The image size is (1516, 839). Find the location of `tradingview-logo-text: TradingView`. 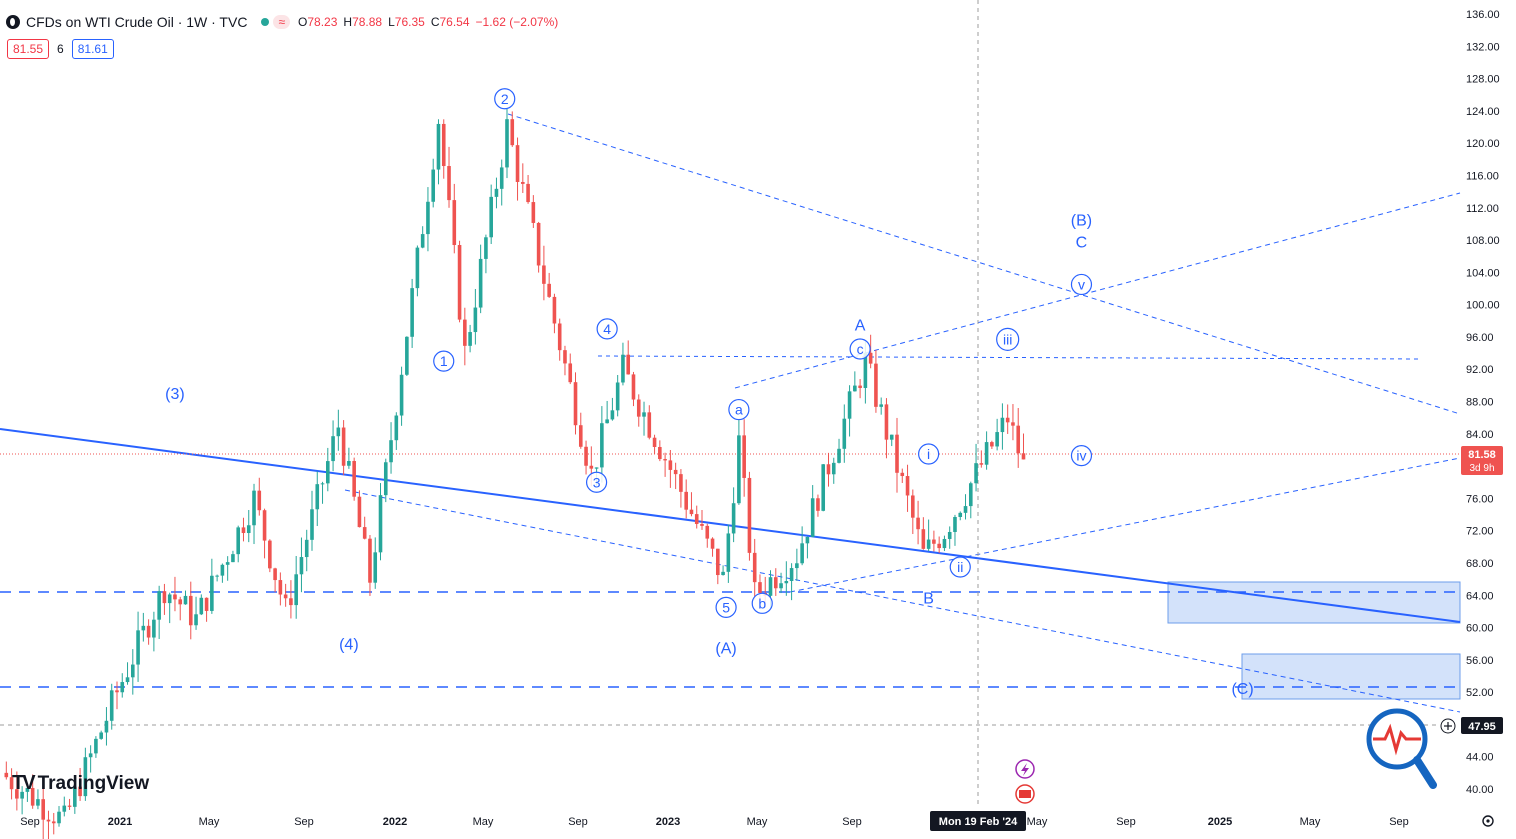

tradingview-logo-text: TradingView is located at coordinates (93, 783).